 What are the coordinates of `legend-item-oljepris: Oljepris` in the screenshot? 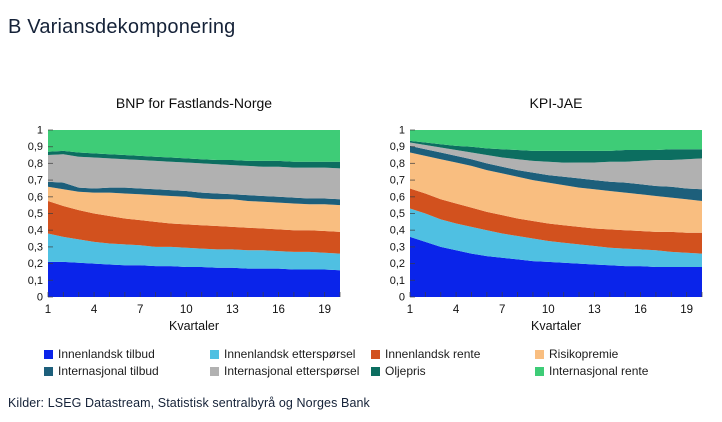 It's located at (453, 371).